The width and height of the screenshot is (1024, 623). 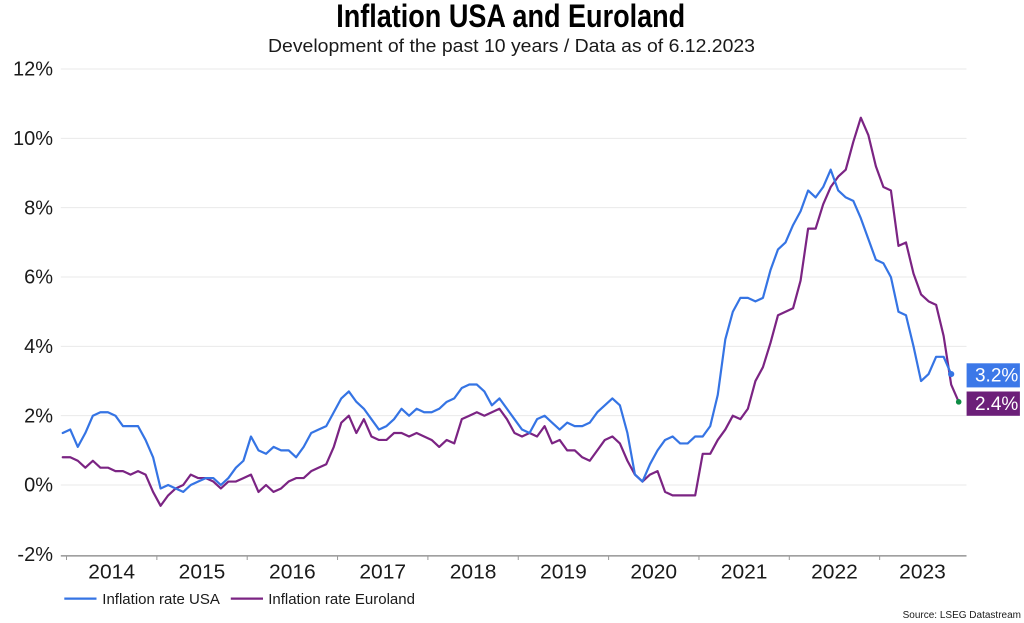 I want to click on svg-text: 2015, so click(x=202, y=573).